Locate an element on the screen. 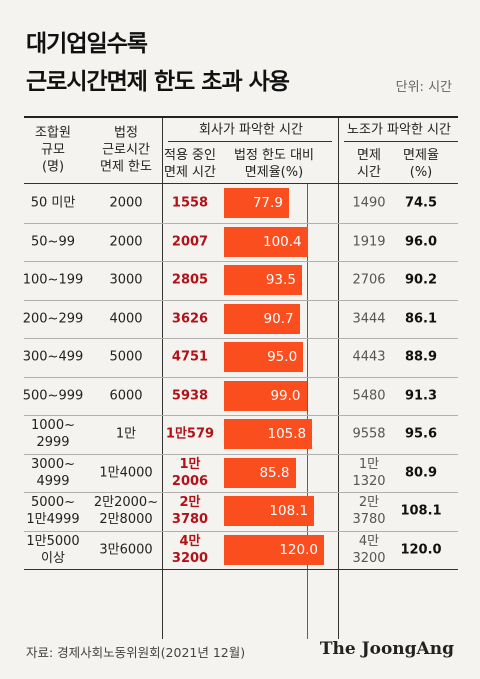 This screenshot has width=480, height=679. cell-size: 100~199 is located at coordinates (53, 280).